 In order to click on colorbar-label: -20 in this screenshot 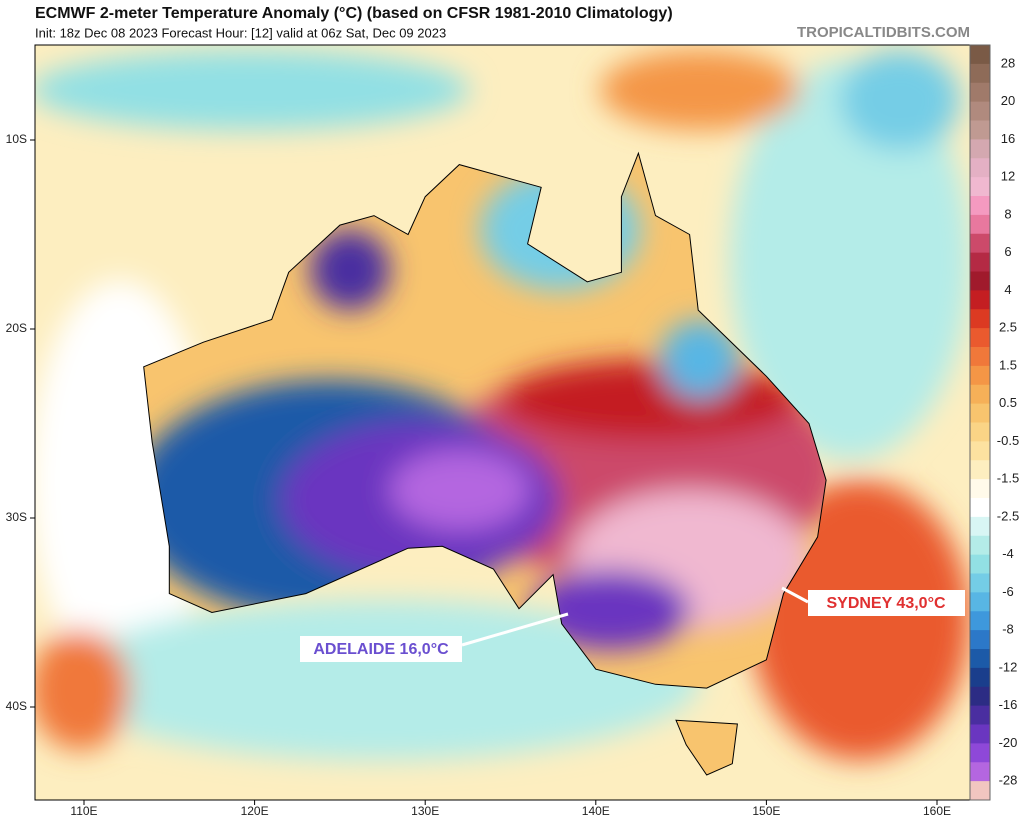, I will do `click(1008, 742)`.